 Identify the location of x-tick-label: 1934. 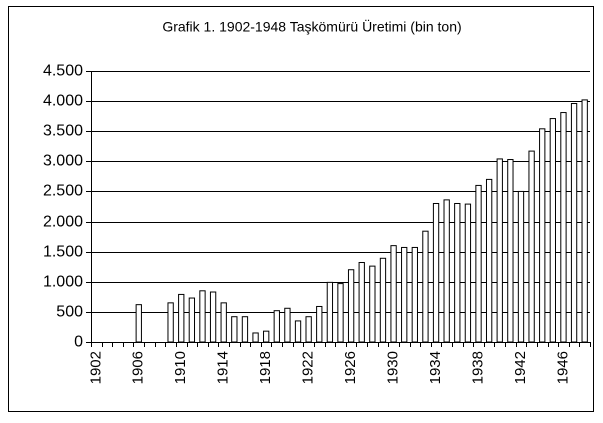
(435, 367).